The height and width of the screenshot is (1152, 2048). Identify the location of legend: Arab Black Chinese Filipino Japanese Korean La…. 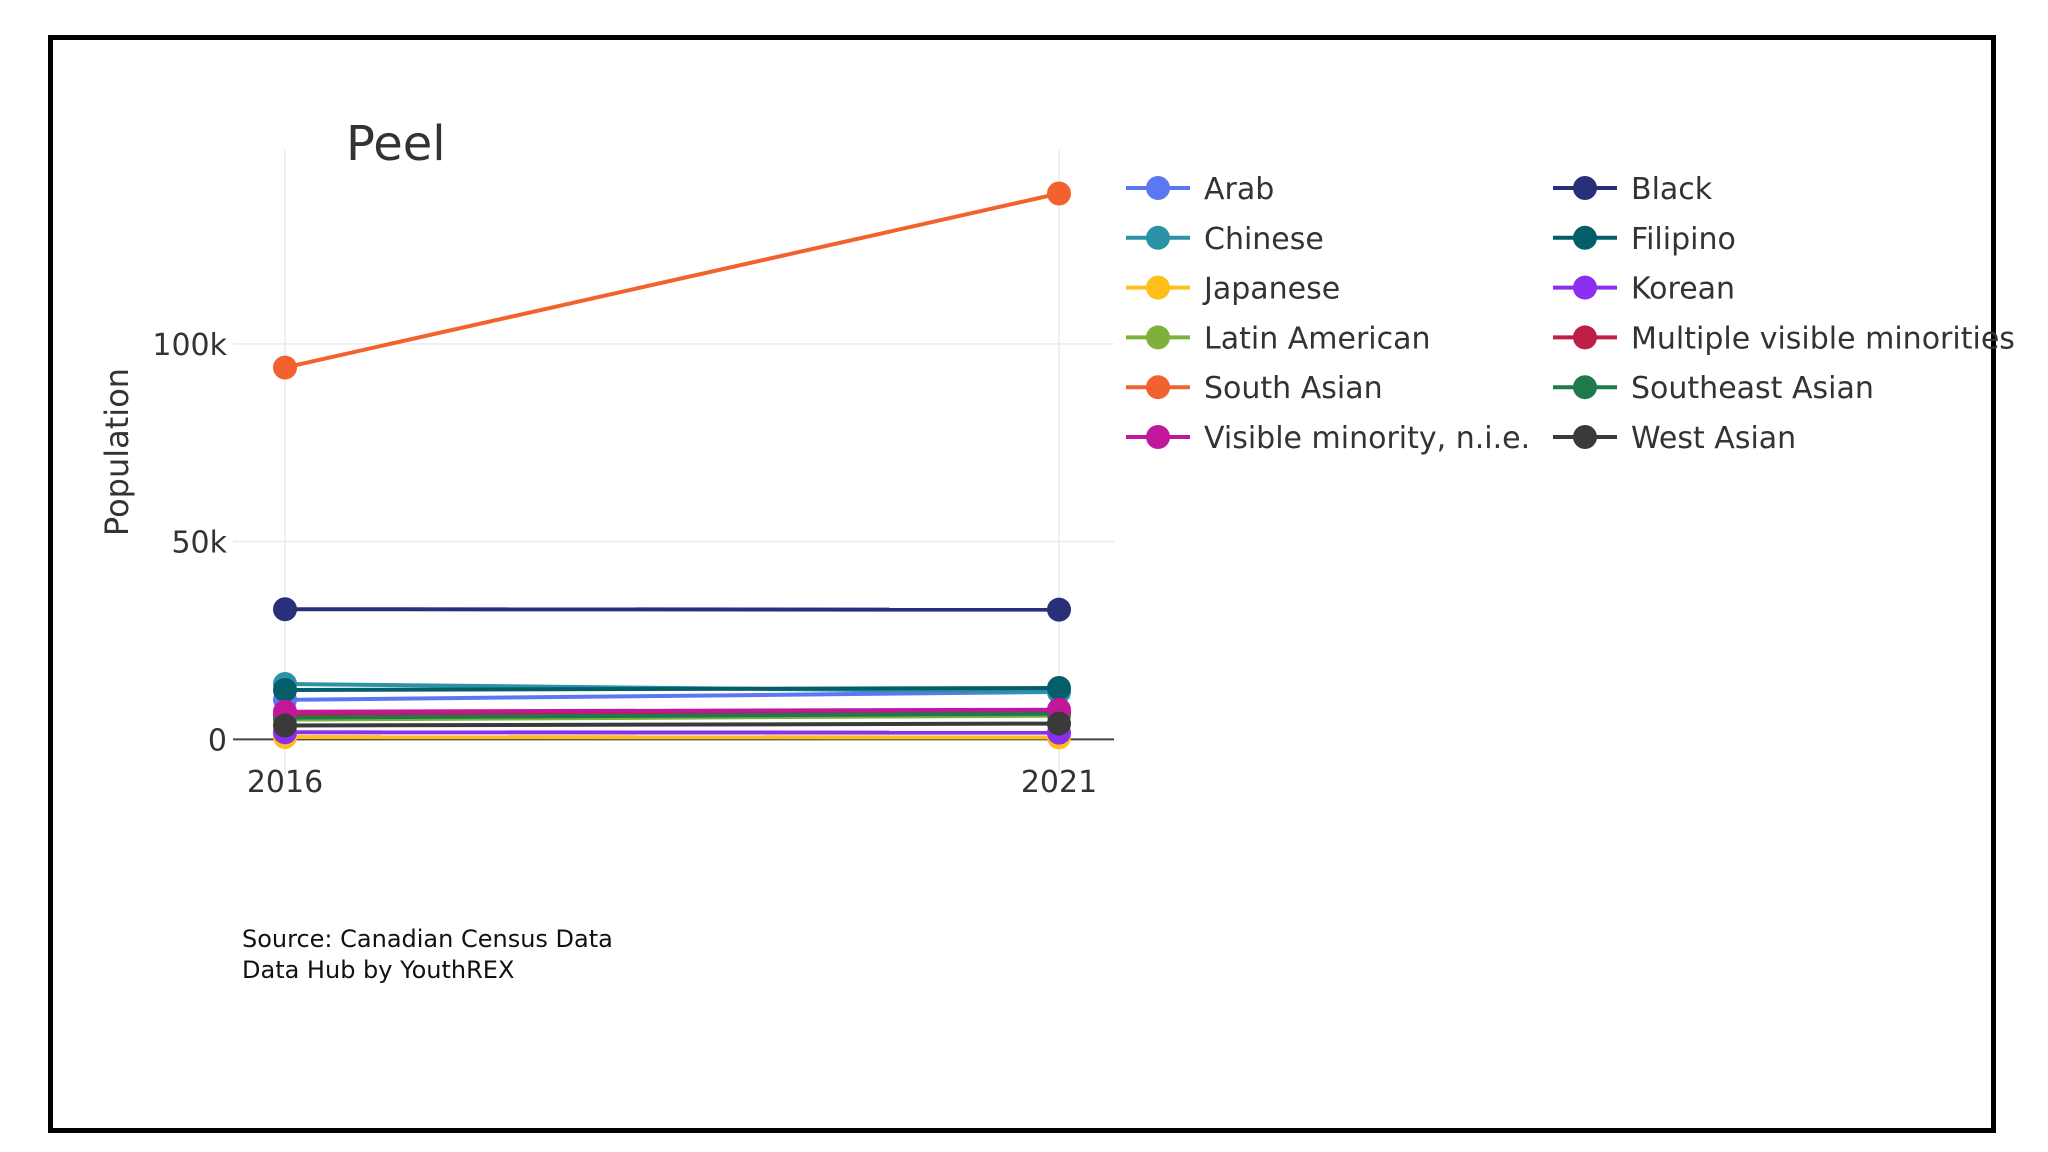
(1570, 314).